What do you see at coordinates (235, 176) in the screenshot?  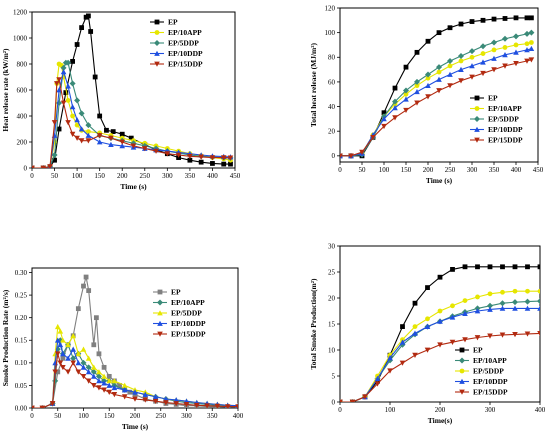 I see `x-tick-label: 450` at bounding box center [235, 176].